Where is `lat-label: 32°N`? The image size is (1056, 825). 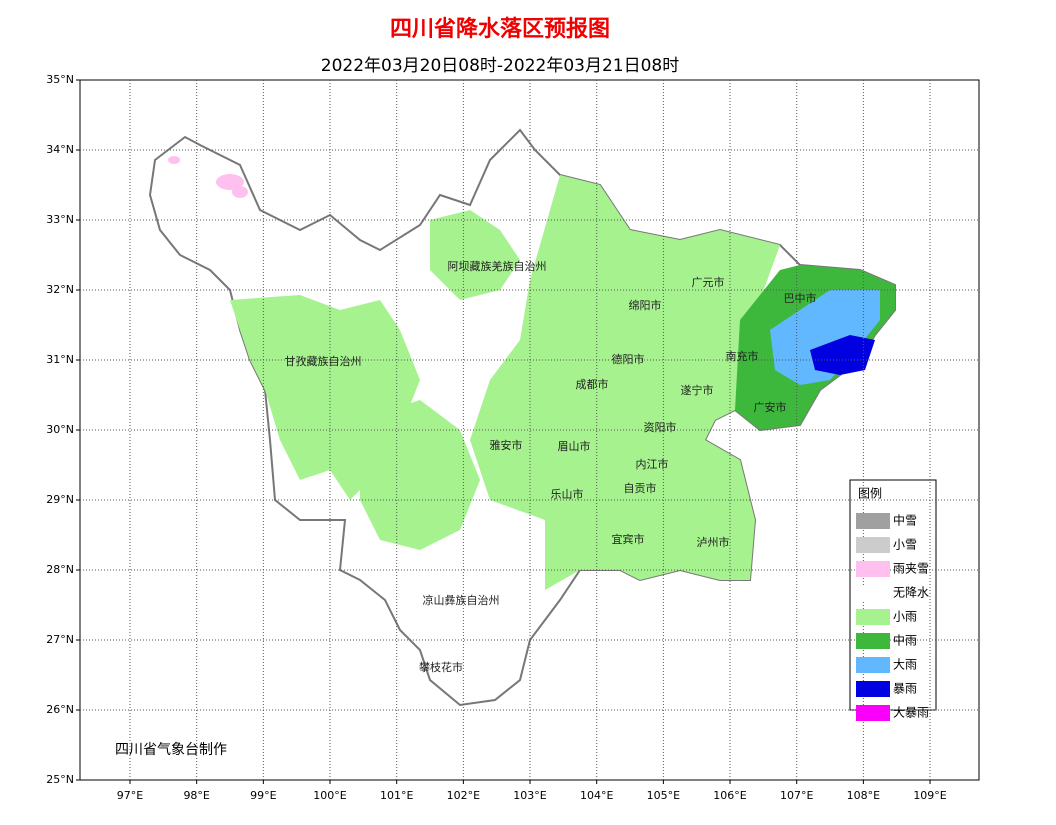 lat-label: 32°N is located at coordinates (60, 289).